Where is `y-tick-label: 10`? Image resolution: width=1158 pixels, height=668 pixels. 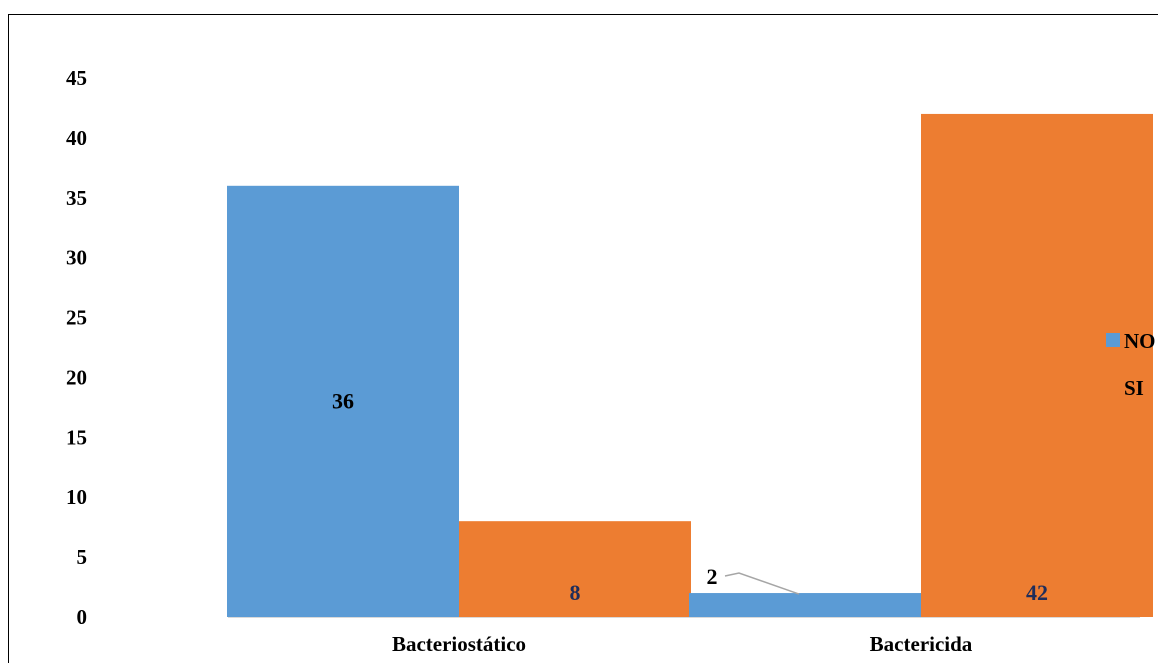 y-tick-label: 10 is located at coordinates (76, 497).